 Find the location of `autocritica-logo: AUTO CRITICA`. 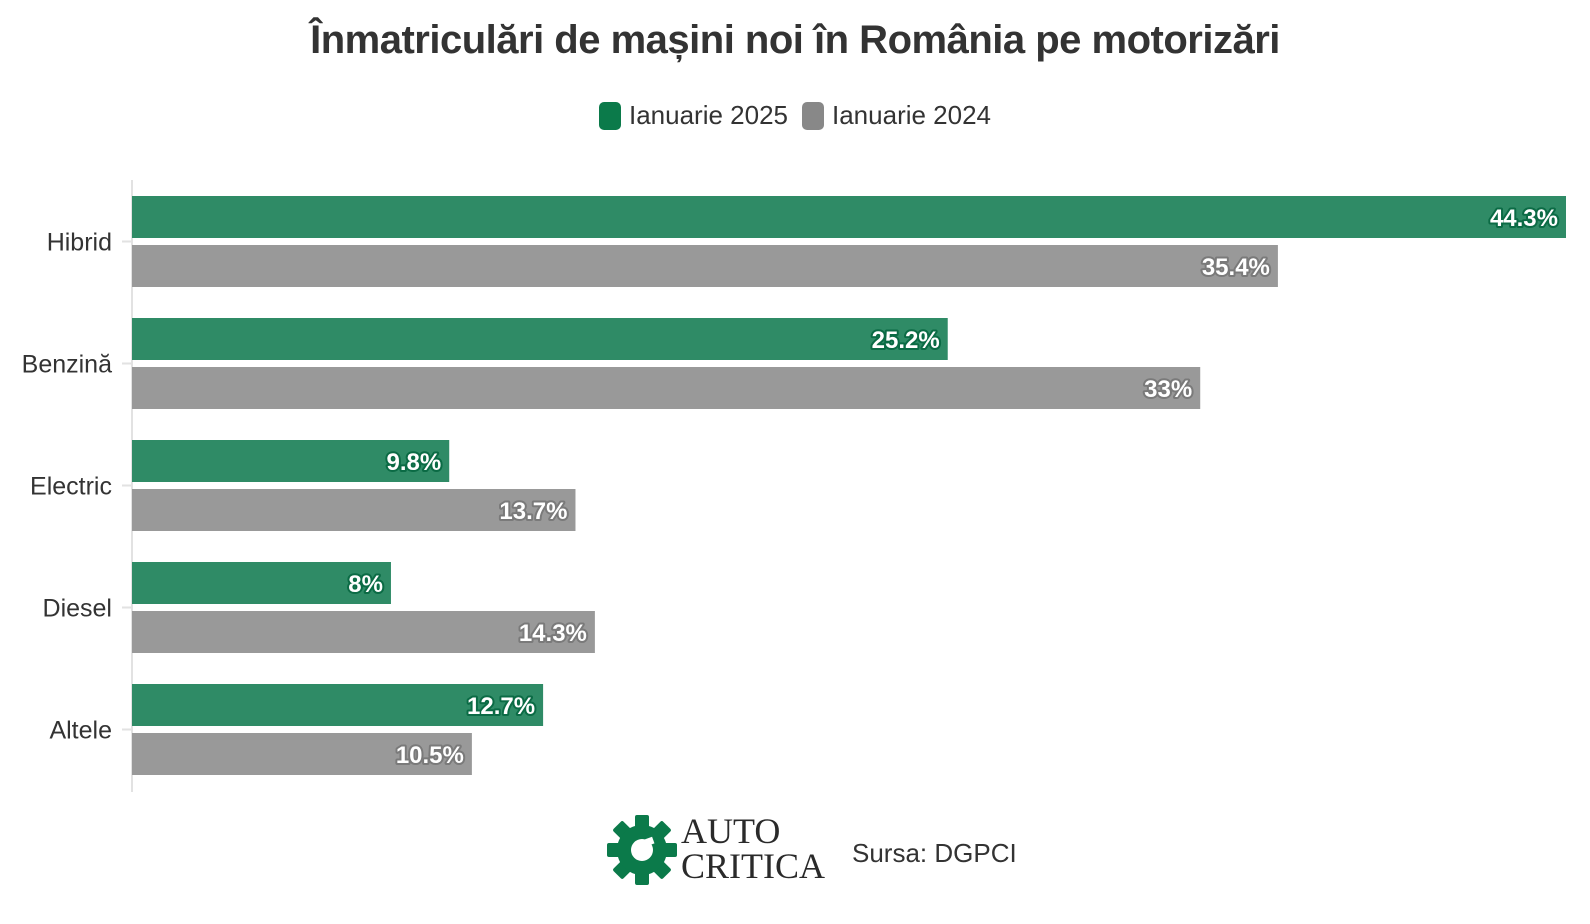

autocritica-logo: AUTO CRITICA is located at coordinates (716, 852).